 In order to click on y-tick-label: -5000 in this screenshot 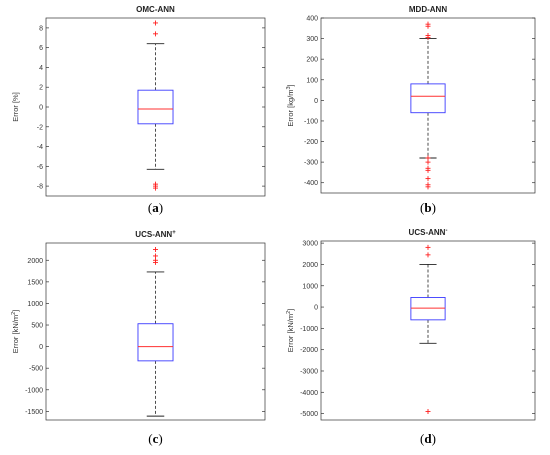, I will do `click(309, 414)`.